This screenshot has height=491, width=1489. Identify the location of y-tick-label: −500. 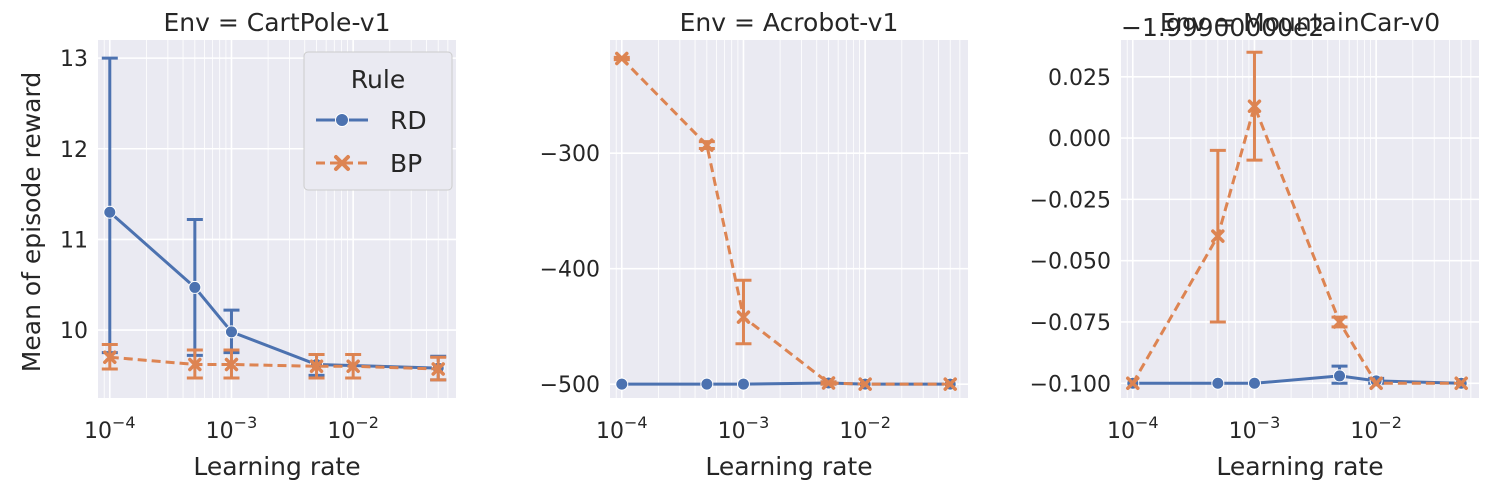
(570, 385).